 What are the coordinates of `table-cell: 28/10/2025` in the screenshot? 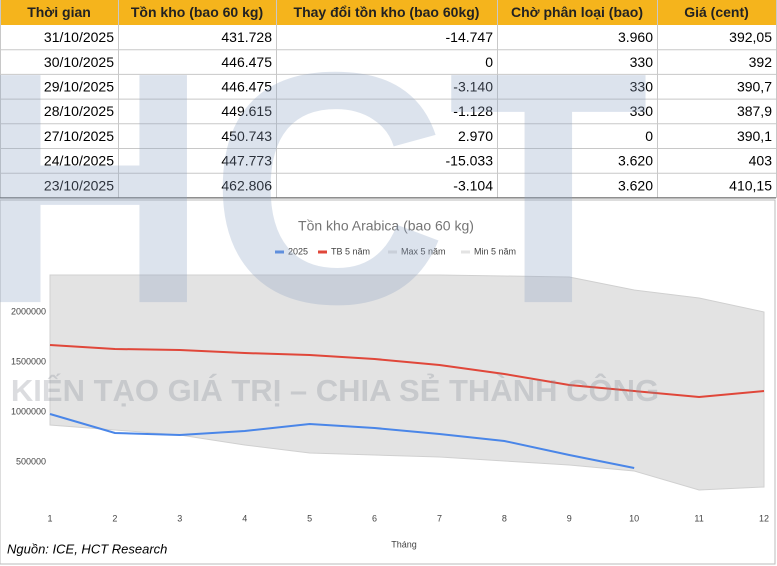 It's located at (79, 111).